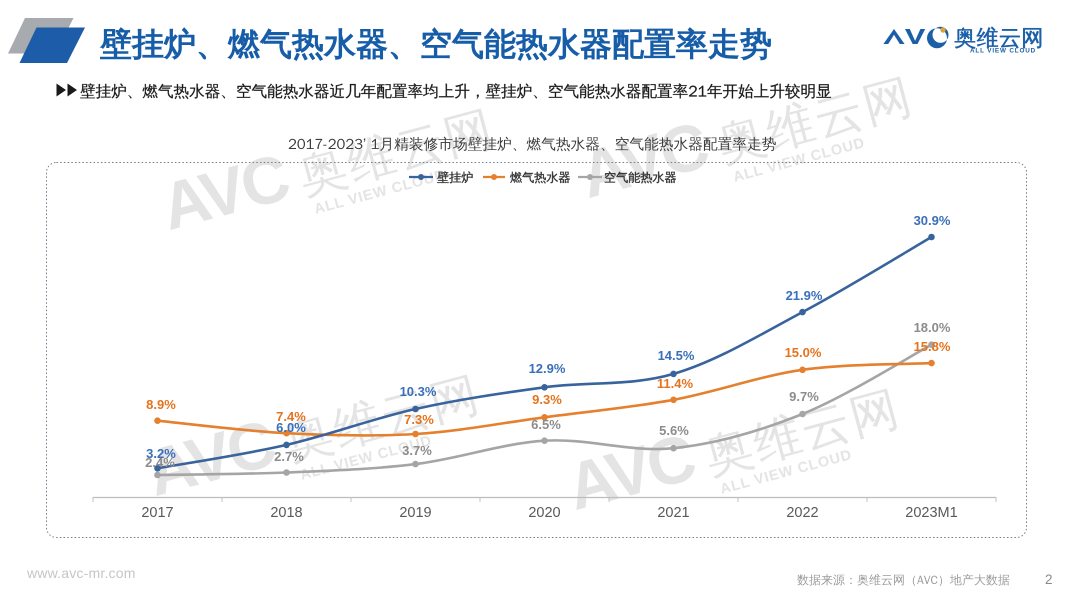  Describe the element at coordinates (289, 456) in the screenshot. I see `svg-text: 2.7%` at that location.